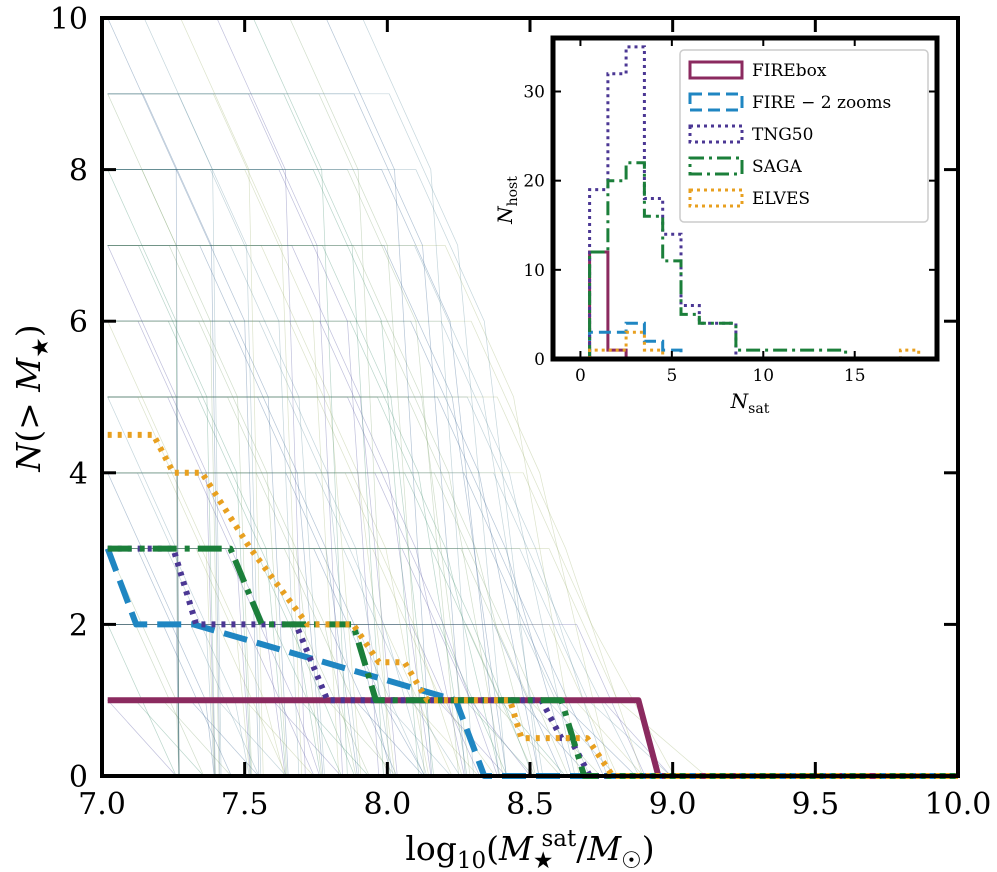 The width and height of the screenshot is (997, 872). Describe the element at coordinates (534, 271) in the screenshot. I see `inset-y-tick-label: 10` at that location.